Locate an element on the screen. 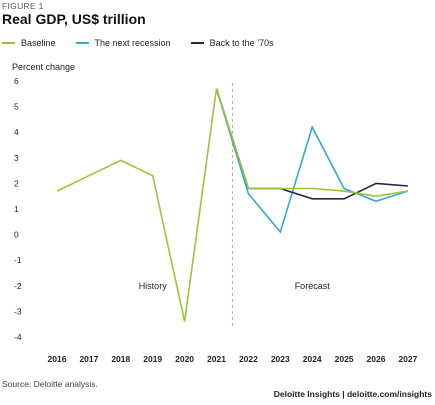 Image resolution: width=435 pixels, height=405 pixels. x-tick-label: 2018 is located at coordinates (120, 359).